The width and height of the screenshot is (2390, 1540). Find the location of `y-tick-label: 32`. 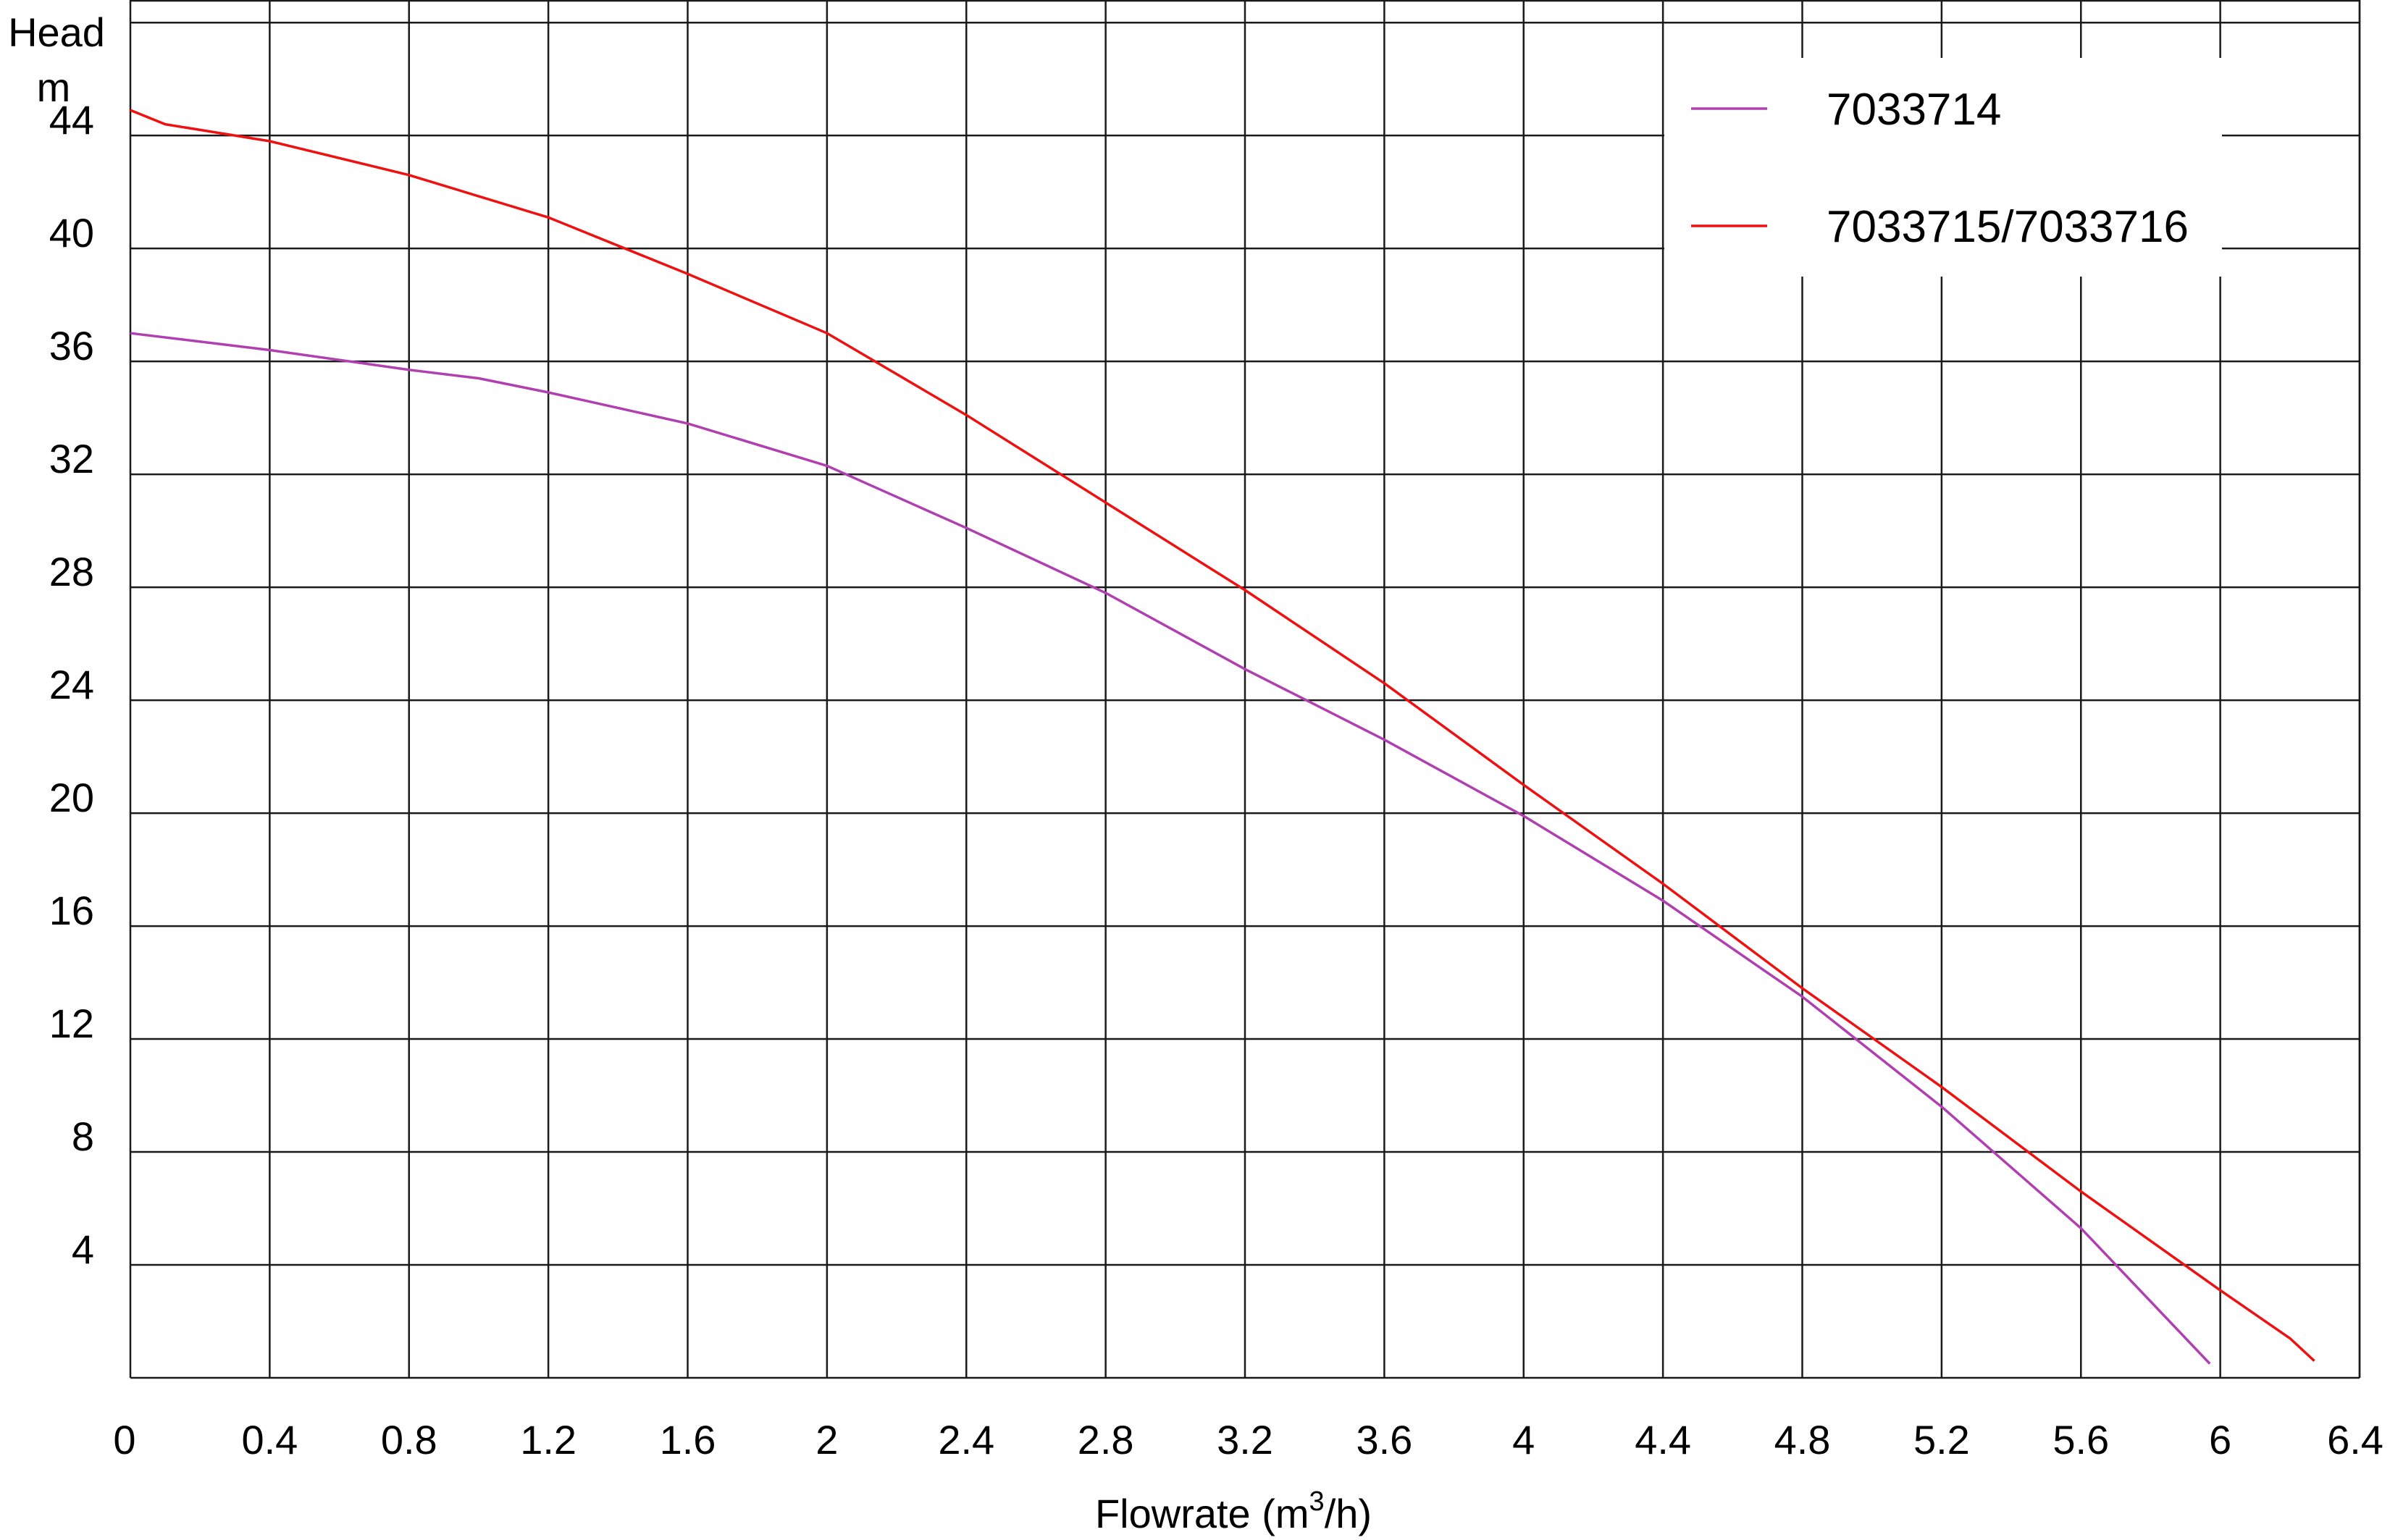

y-tick-label: 32 is located at coordinates (71, 459).